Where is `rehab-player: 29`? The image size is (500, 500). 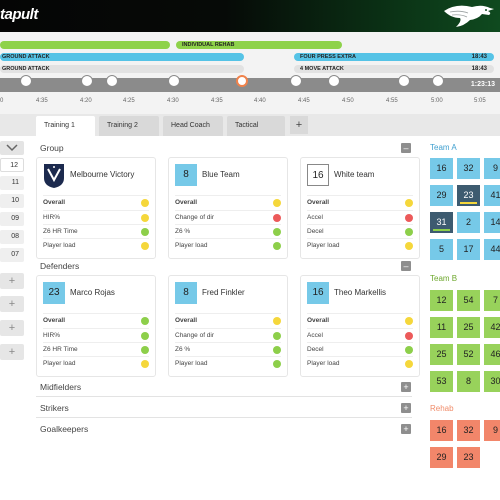 rehab-player: 29 is located at coordinates (441, 457).